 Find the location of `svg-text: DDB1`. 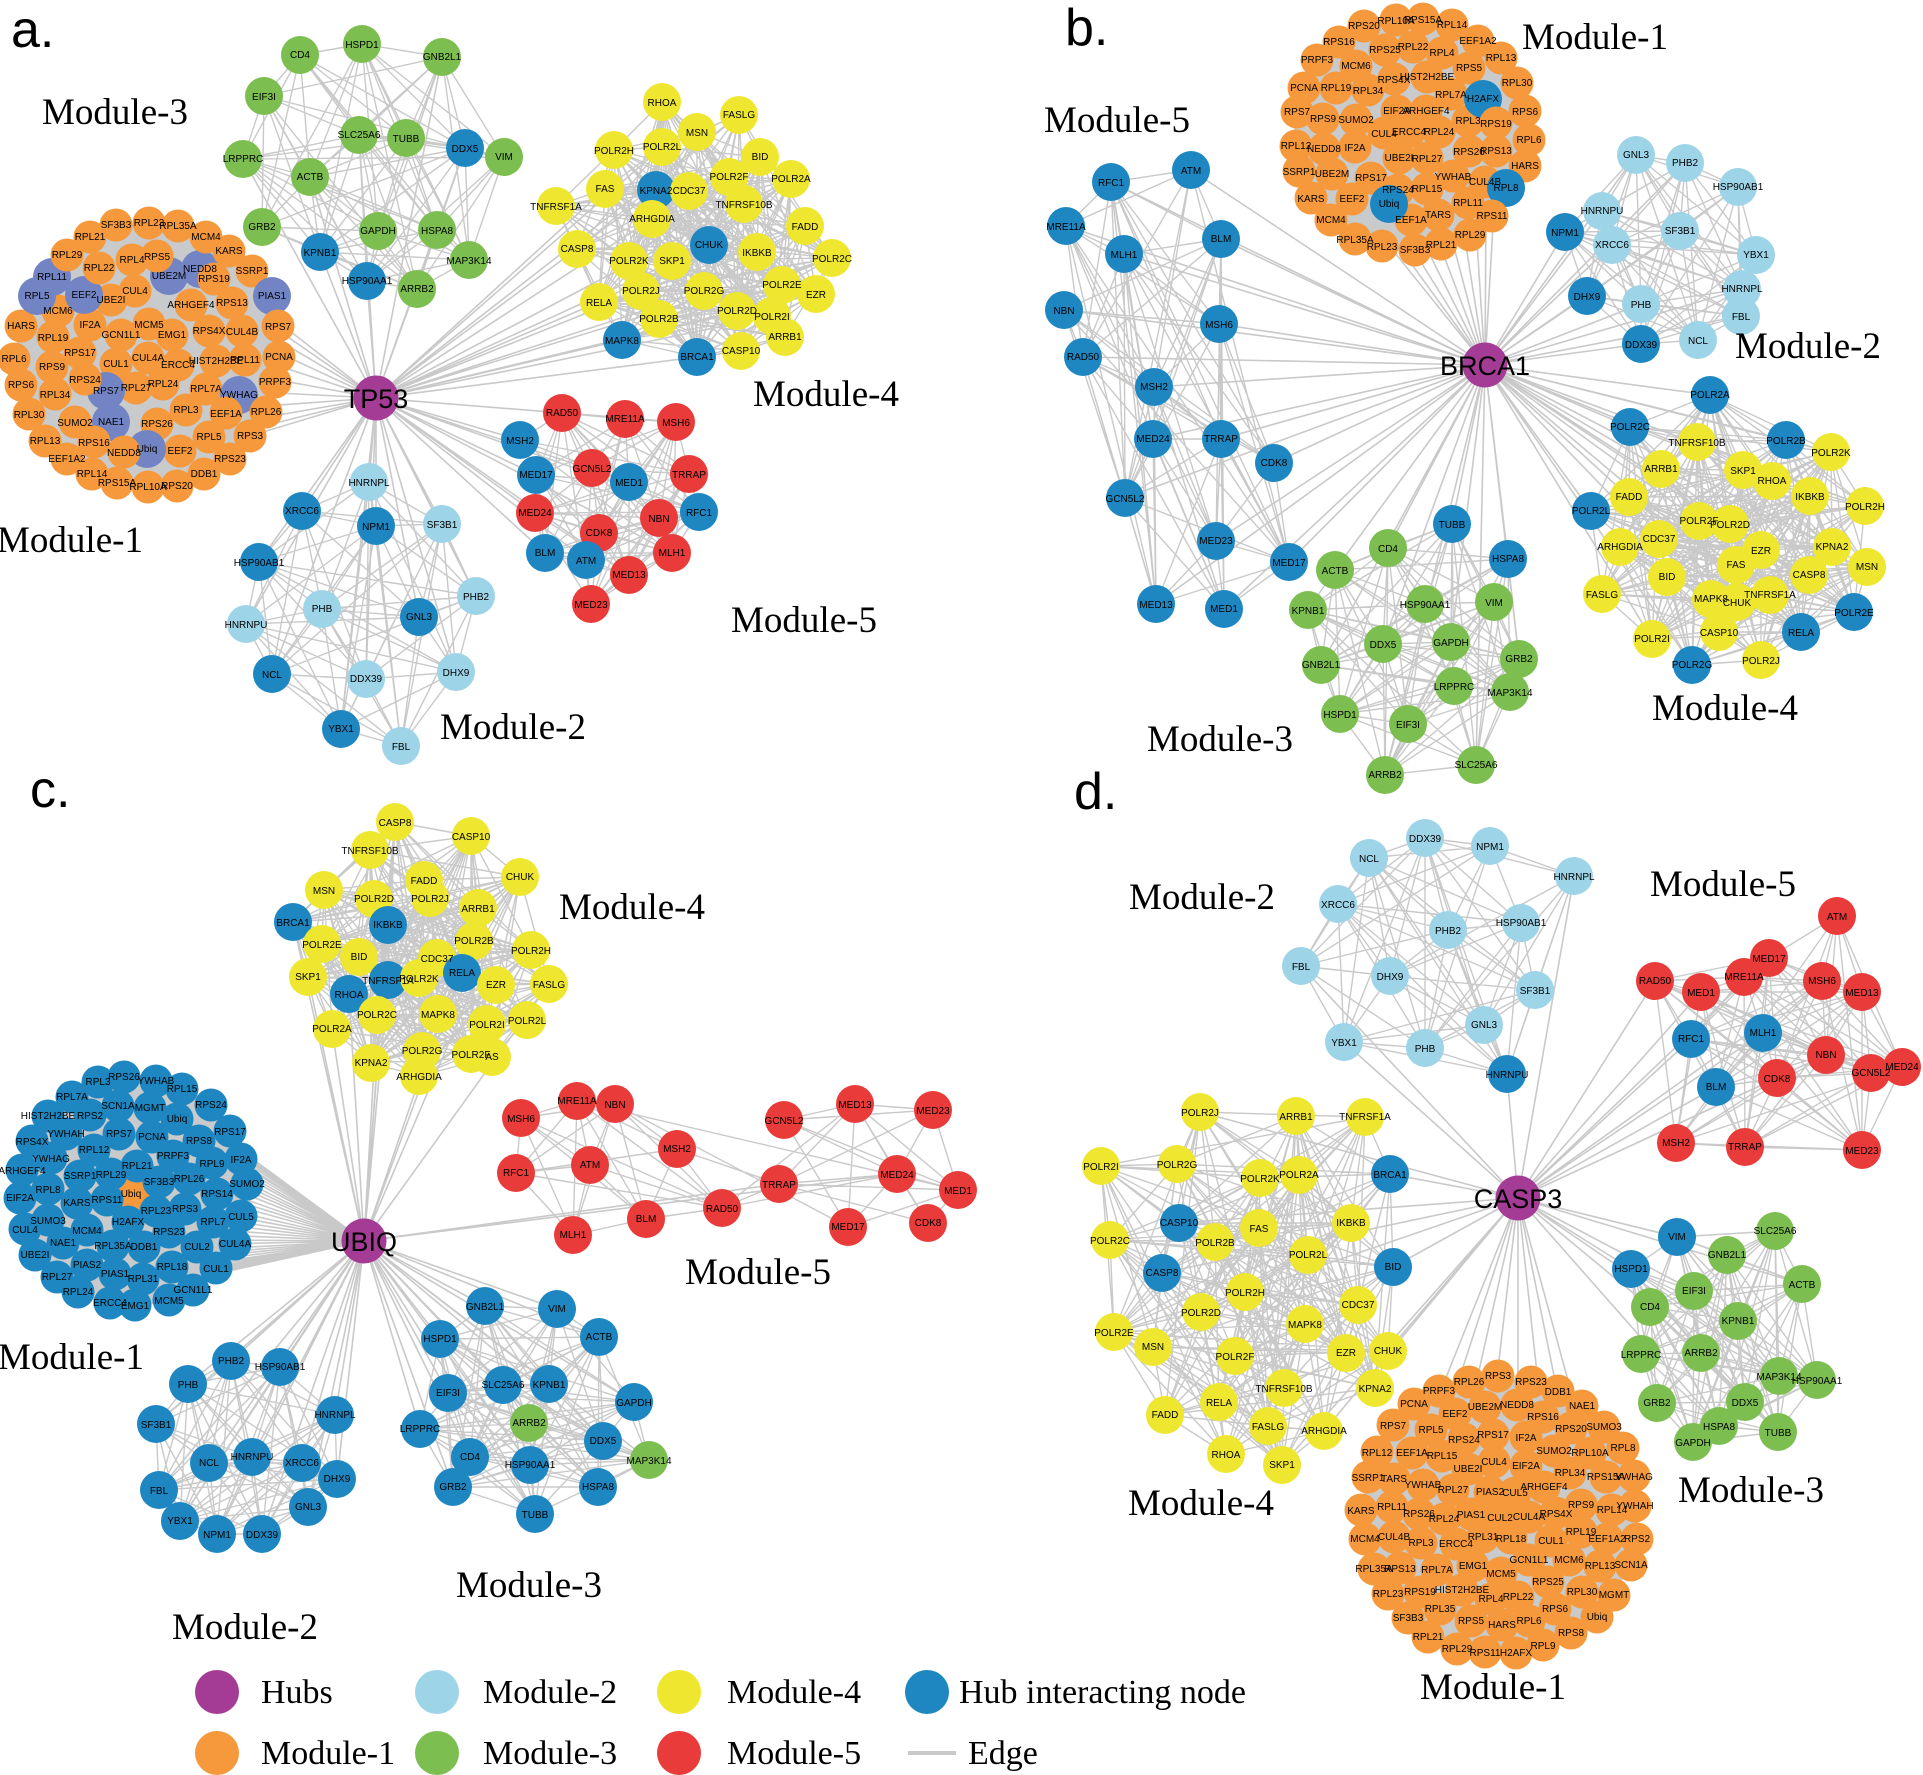

svg-text: DDB1 is located at coordinates (204, 474).